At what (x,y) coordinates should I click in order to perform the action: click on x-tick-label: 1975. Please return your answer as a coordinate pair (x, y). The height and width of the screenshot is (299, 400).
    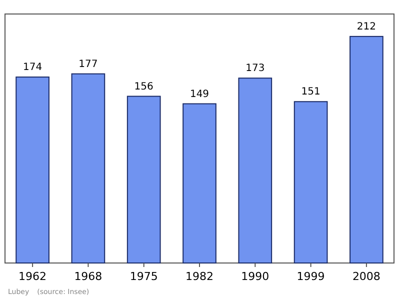
    Looking at the image, I should click on (144, 276).